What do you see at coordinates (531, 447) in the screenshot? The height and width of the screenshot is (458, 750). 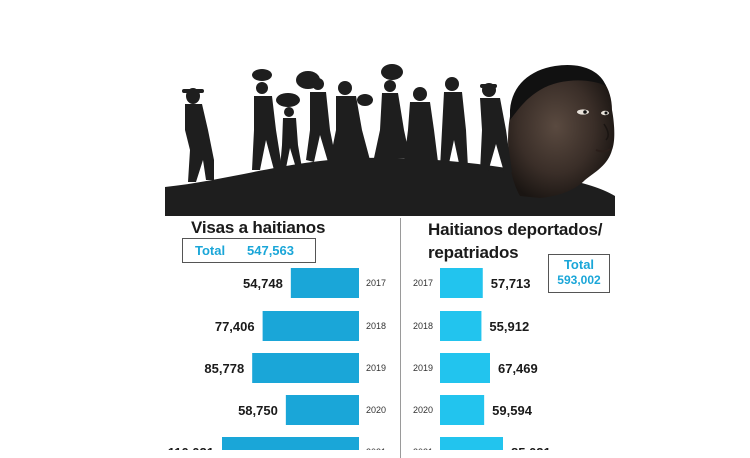 I see `deportations-value-2021: 85,021` at bounding box center [531, 447].